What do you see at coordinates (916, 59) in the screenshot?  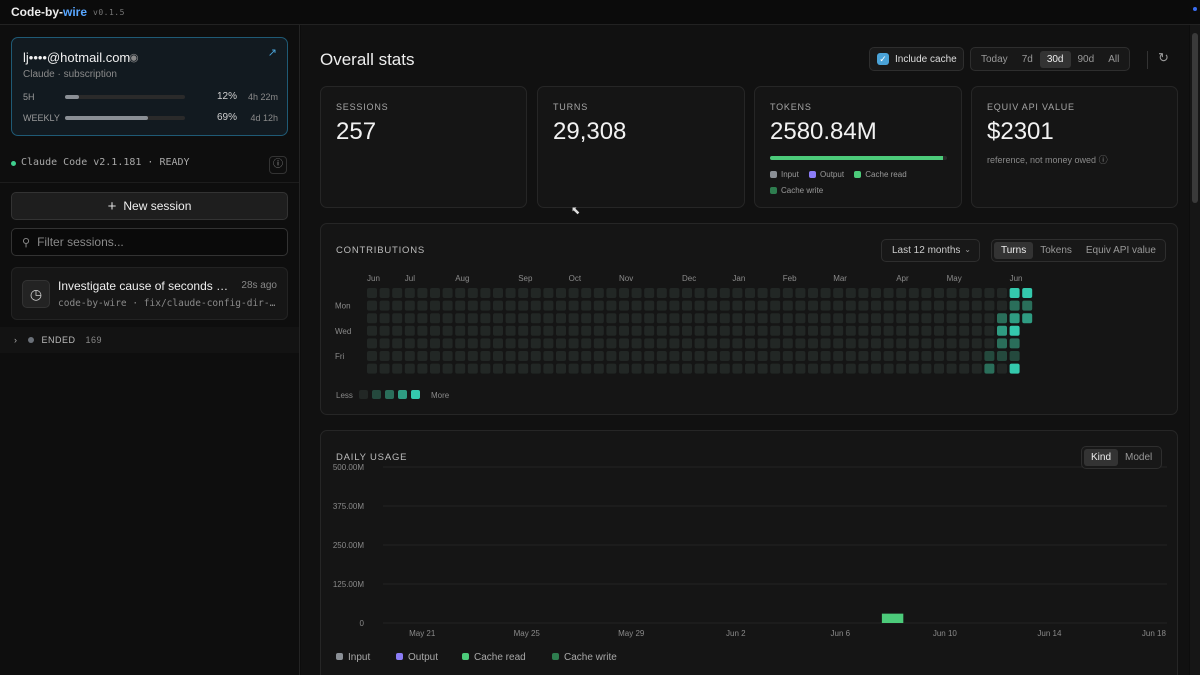 I see `include-cache-checkbox: ✓ Include cache` at bounding box center [916, 59].